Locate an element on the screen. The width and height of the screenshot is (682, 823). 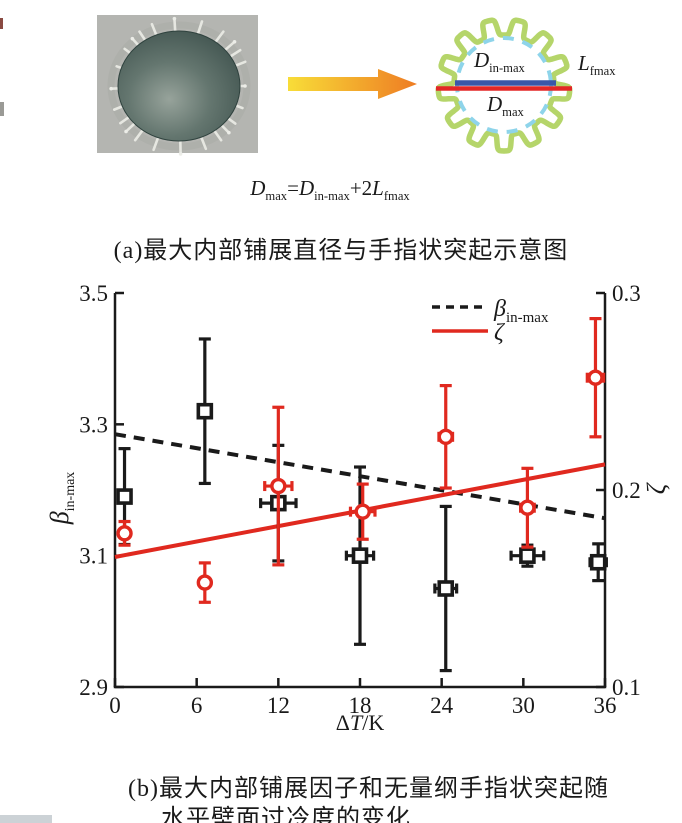
beta-symbol: β is located at coordinates (59, 518).